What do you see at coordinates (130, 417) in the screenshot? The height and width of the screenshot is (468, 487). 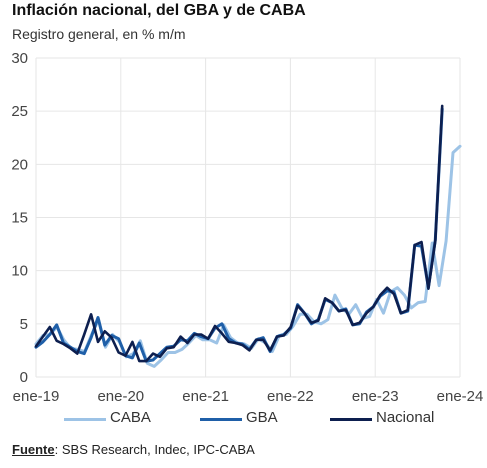 I see `legend-label-caba: CABA` at bounding box center [130, 417].